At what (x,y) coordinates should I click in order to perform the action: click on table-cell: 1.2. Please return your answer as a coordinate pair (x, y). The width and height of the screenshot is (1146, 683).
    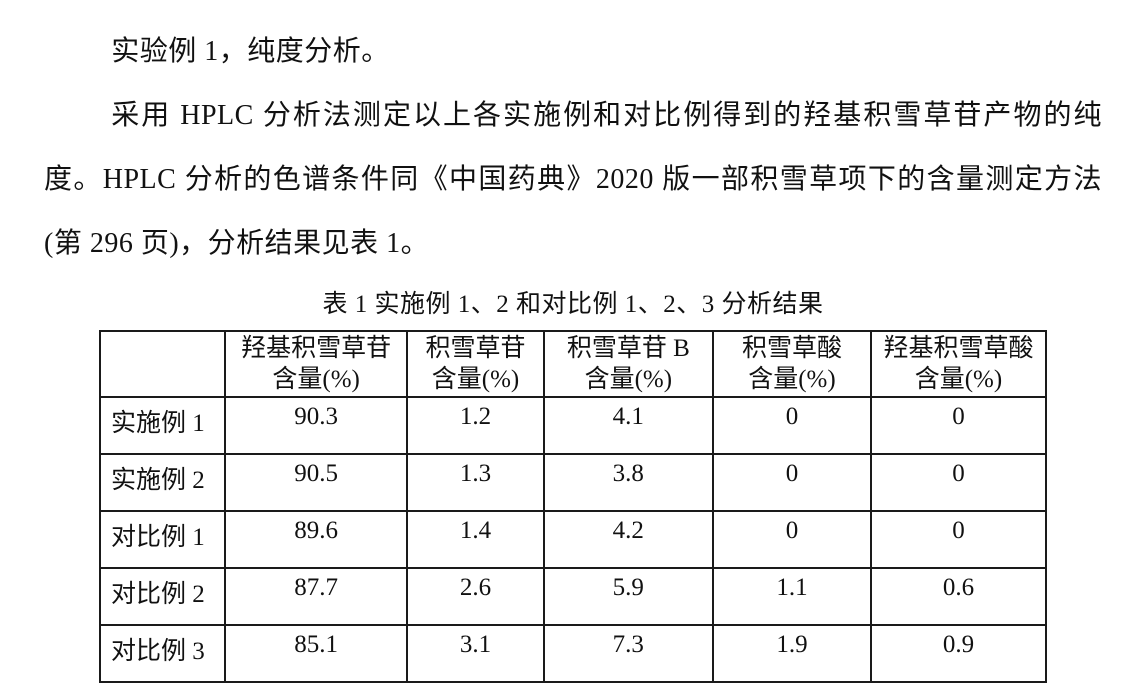
    Looking at the image, I should click on (475, 425).